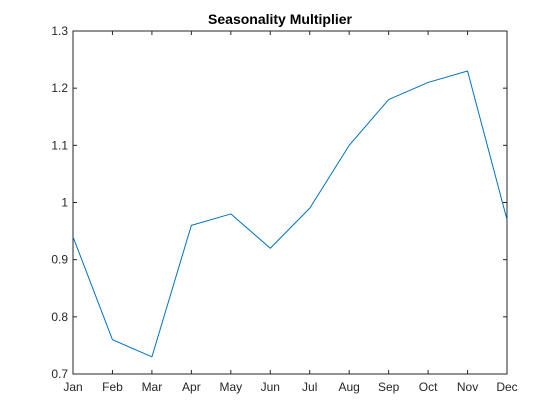  I want to click on x-tick-label: Dec, so click(506, 387).